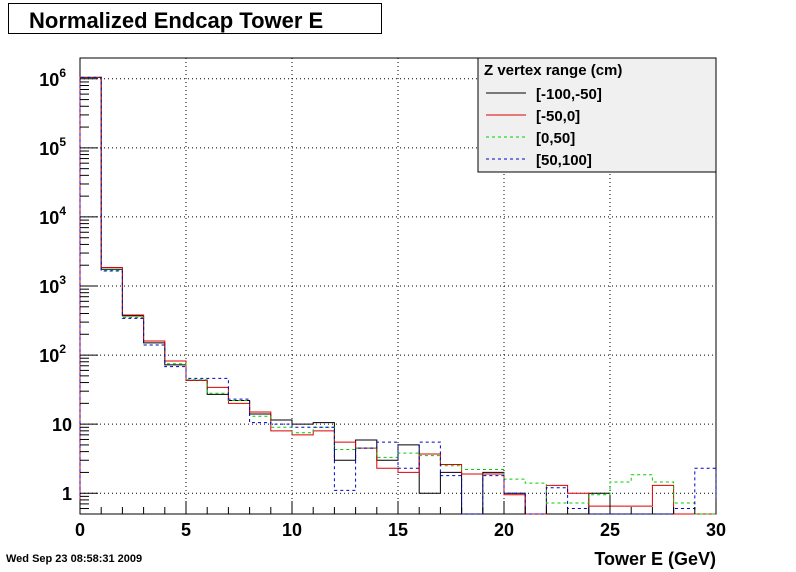 Image resolution: width=796 pixels, height=572 pixels. Describe the element at coordinates (398, 530) in the screenshot. I see `x-tick-label: 15` at that location.